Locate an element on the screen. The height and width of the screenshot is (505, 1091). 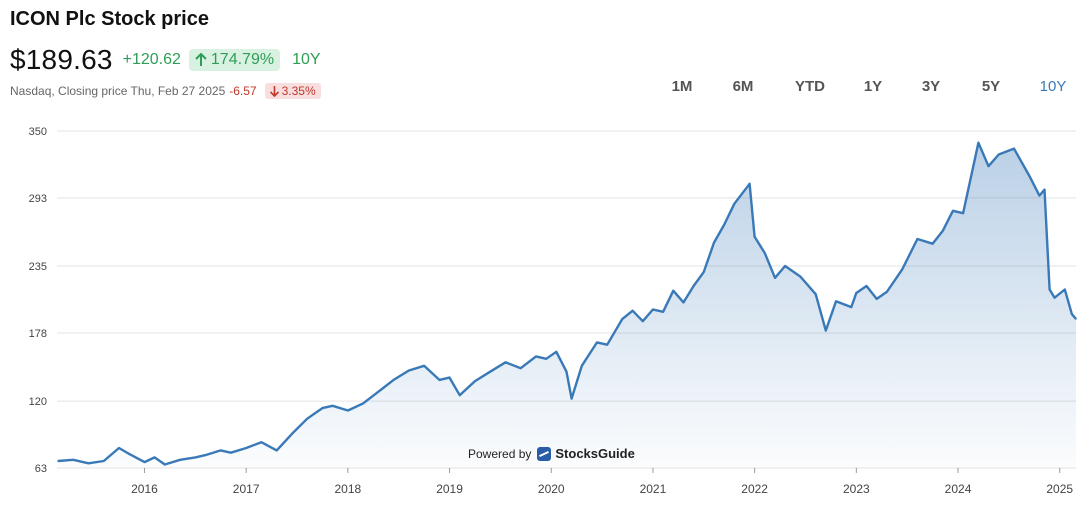
x-tick-label: 2016 is located at coordinates (144, 489).